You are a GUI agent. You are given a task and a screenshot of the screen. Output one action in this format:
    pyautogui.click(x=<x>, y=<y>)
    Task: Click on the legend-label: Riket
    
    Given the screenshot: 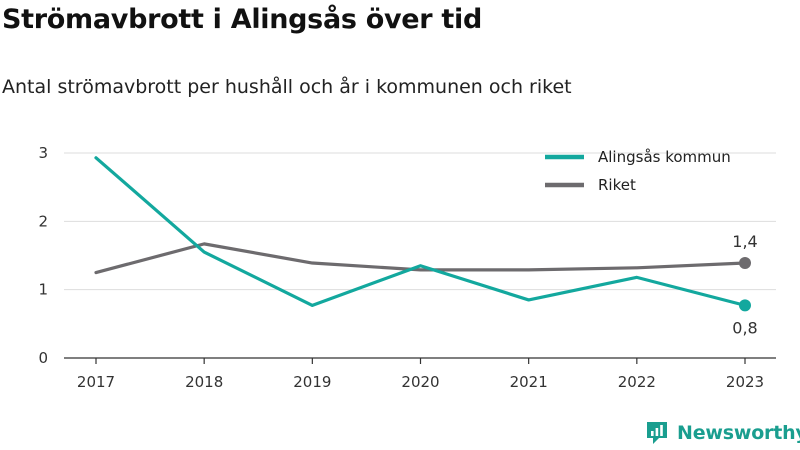 What is the action you would take?
    pyautogui.click(x=617, y=185)
    